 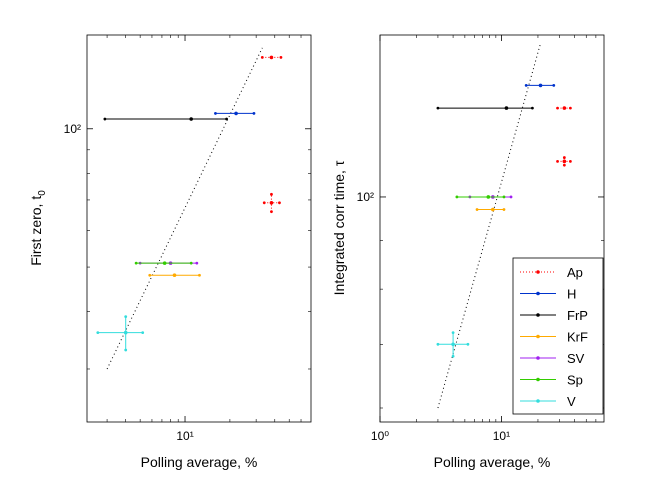 I want to click on legend-label-sv: SV, so click(x=576, y=358).